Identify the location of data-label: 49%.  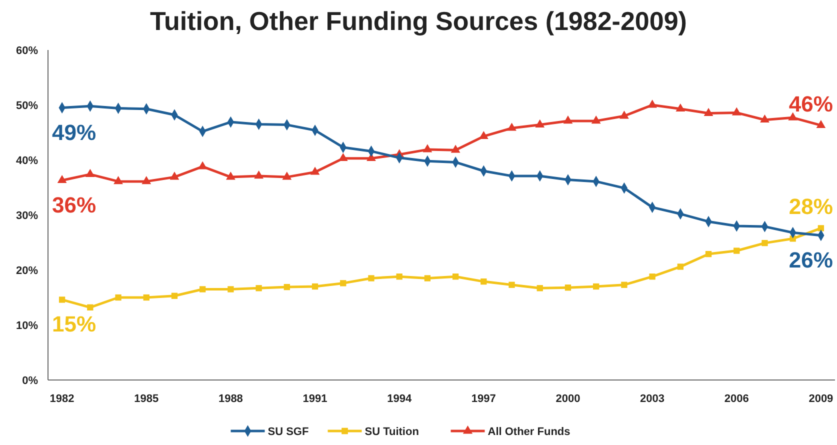
(74, 132).